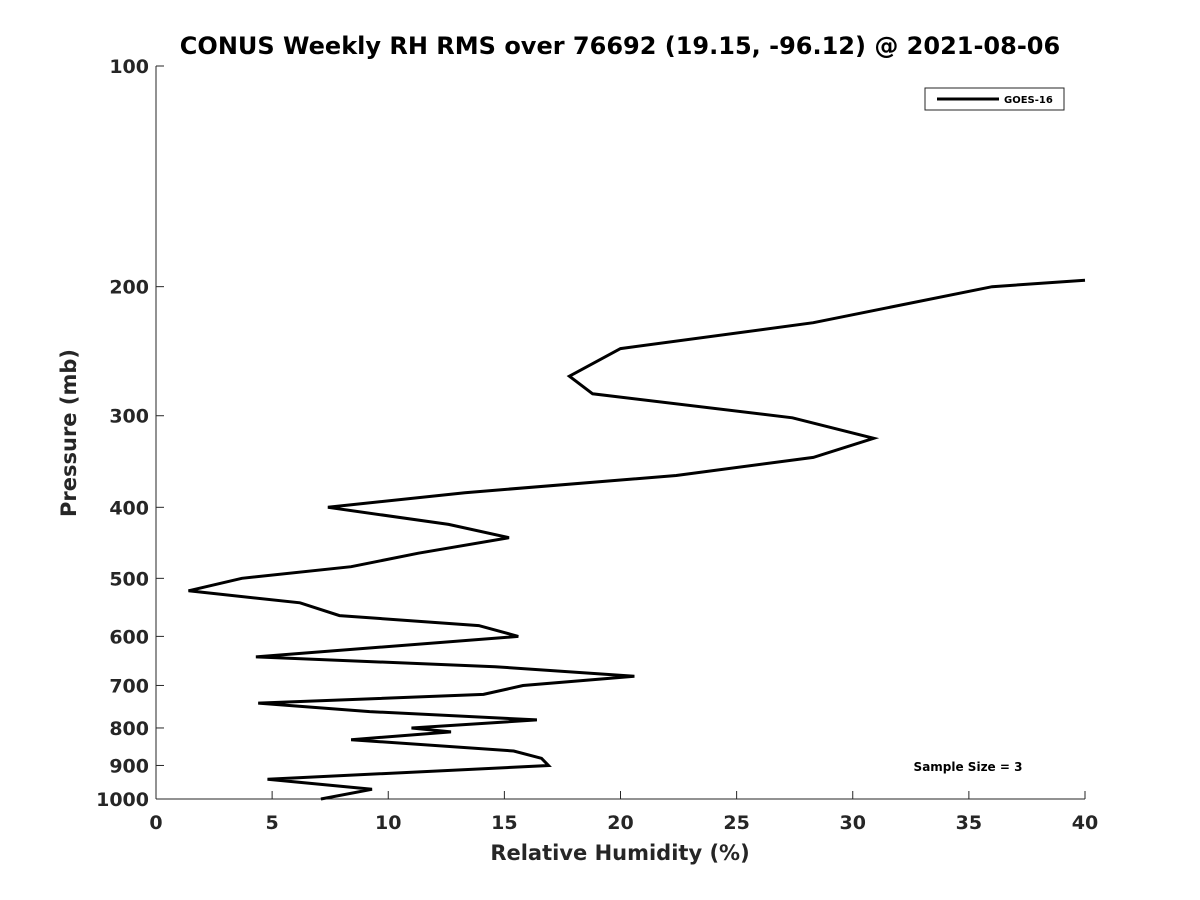 Image resolution: width=1200 pixels, height=900 pixels. Describe the element at coordinates (129, 67) in the screenshot. I see `y-tick-label: 100` at that location.